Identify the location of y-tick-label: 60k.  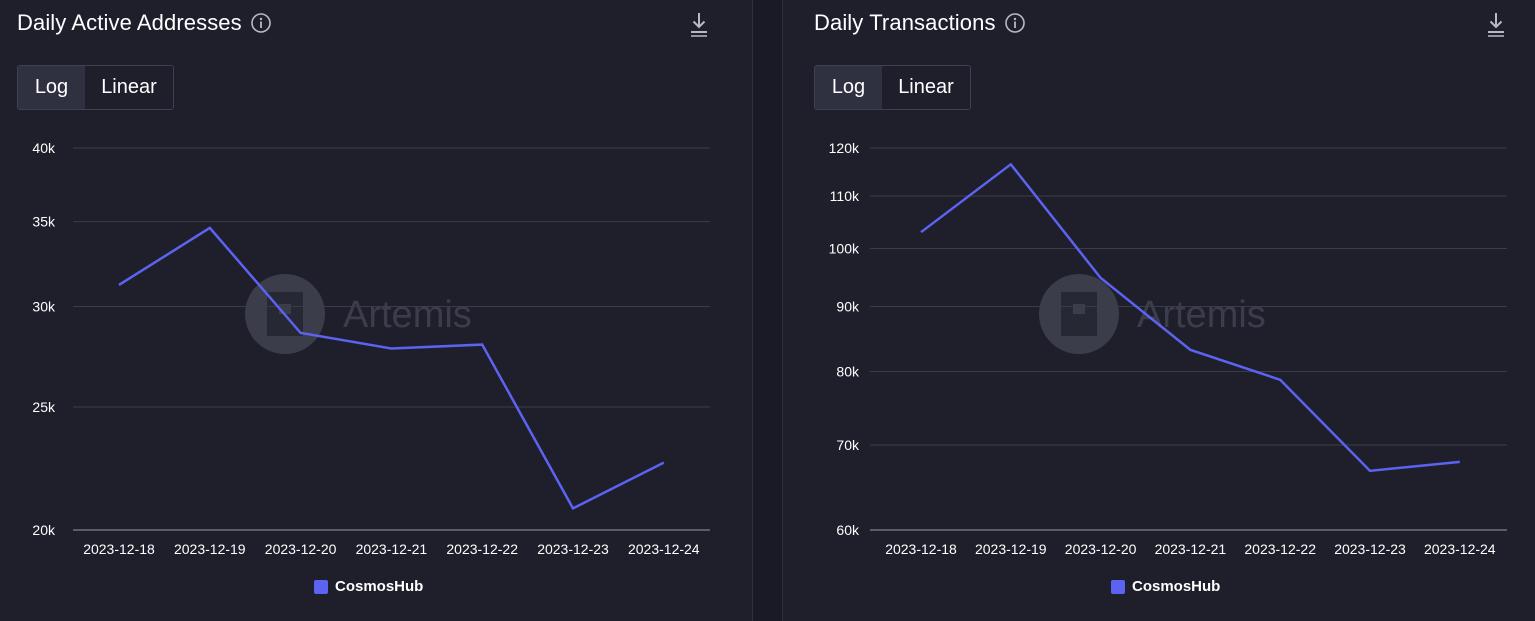
(848, 530).